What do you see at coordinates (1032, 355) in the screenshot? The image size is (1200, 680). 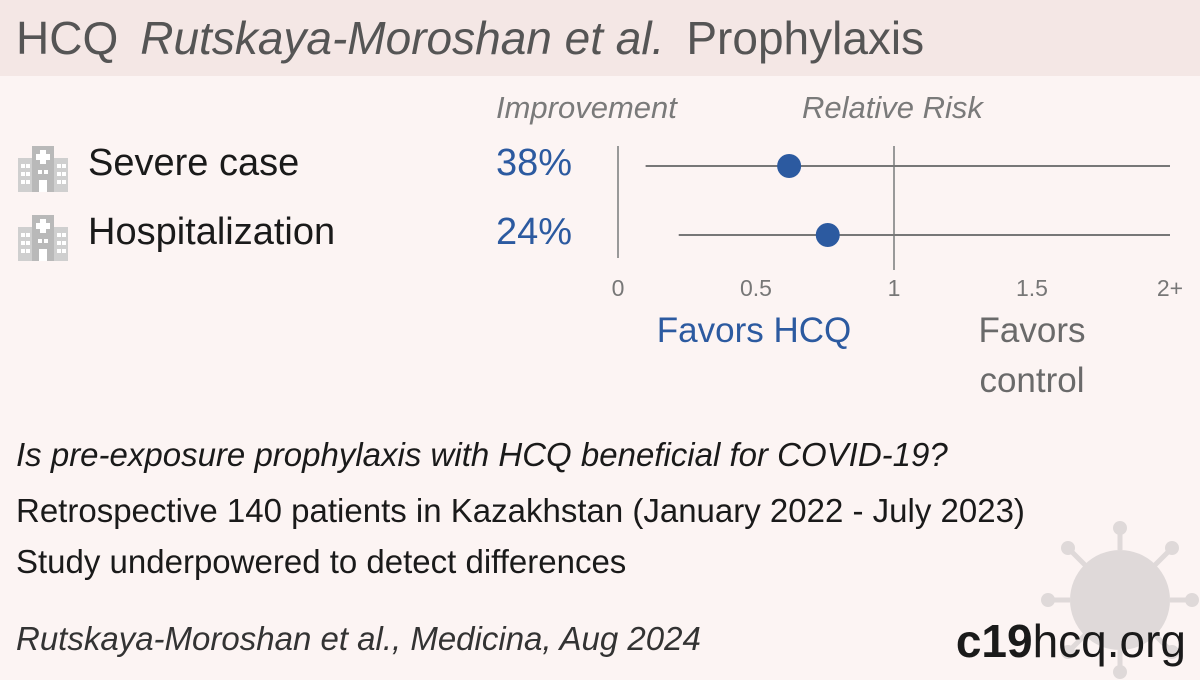 I see `favors-control-label: Favors control` at bounding box center [1032, 355].